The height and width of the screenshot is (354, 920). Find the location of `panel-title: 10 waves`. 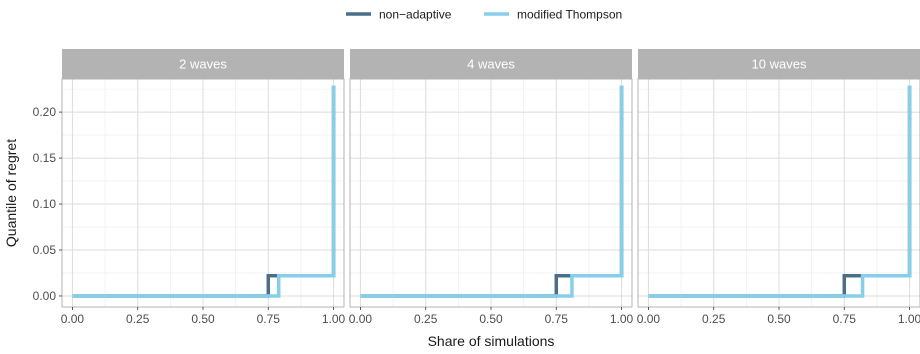

panel-title: 10 waves is located at coordinates (779, 64).